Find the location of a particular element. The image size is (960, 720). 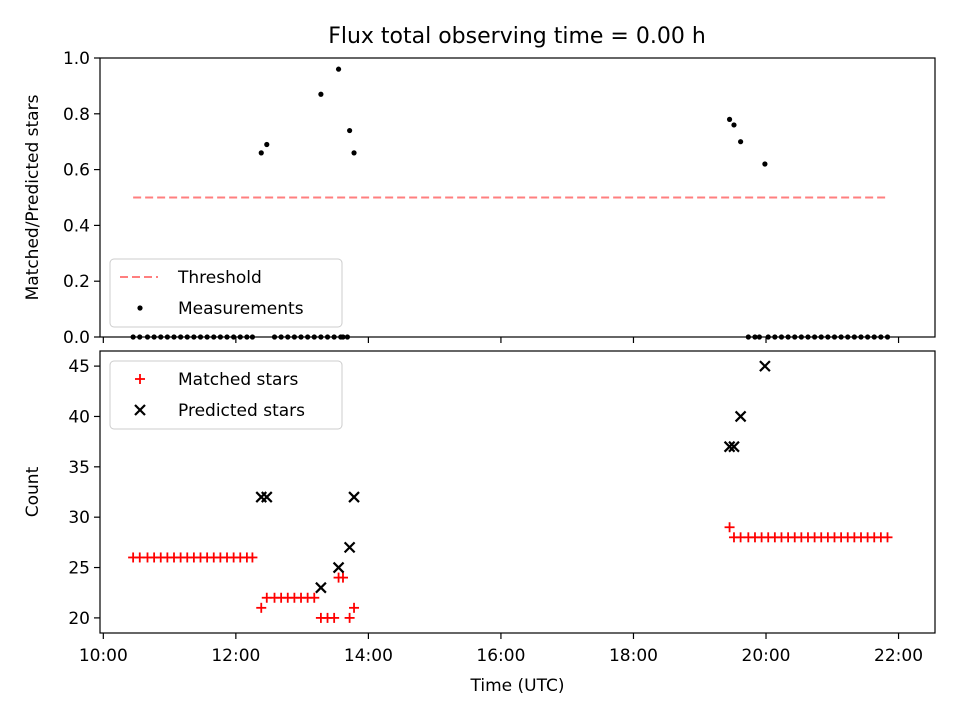

y-tick-label: 0.2 is located at coordinates (76, 282).